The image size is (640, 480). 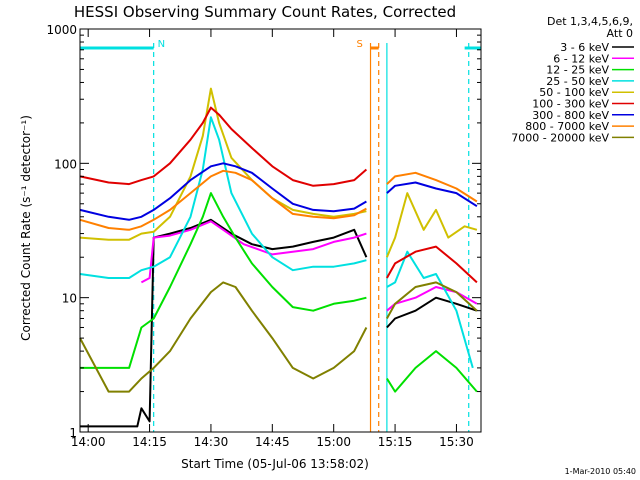 What do you see at coordinates (600, 471) in the screenshot?
I see `timestamp: 1-Mar-2010 05:40` at bounding box center [600, 471].